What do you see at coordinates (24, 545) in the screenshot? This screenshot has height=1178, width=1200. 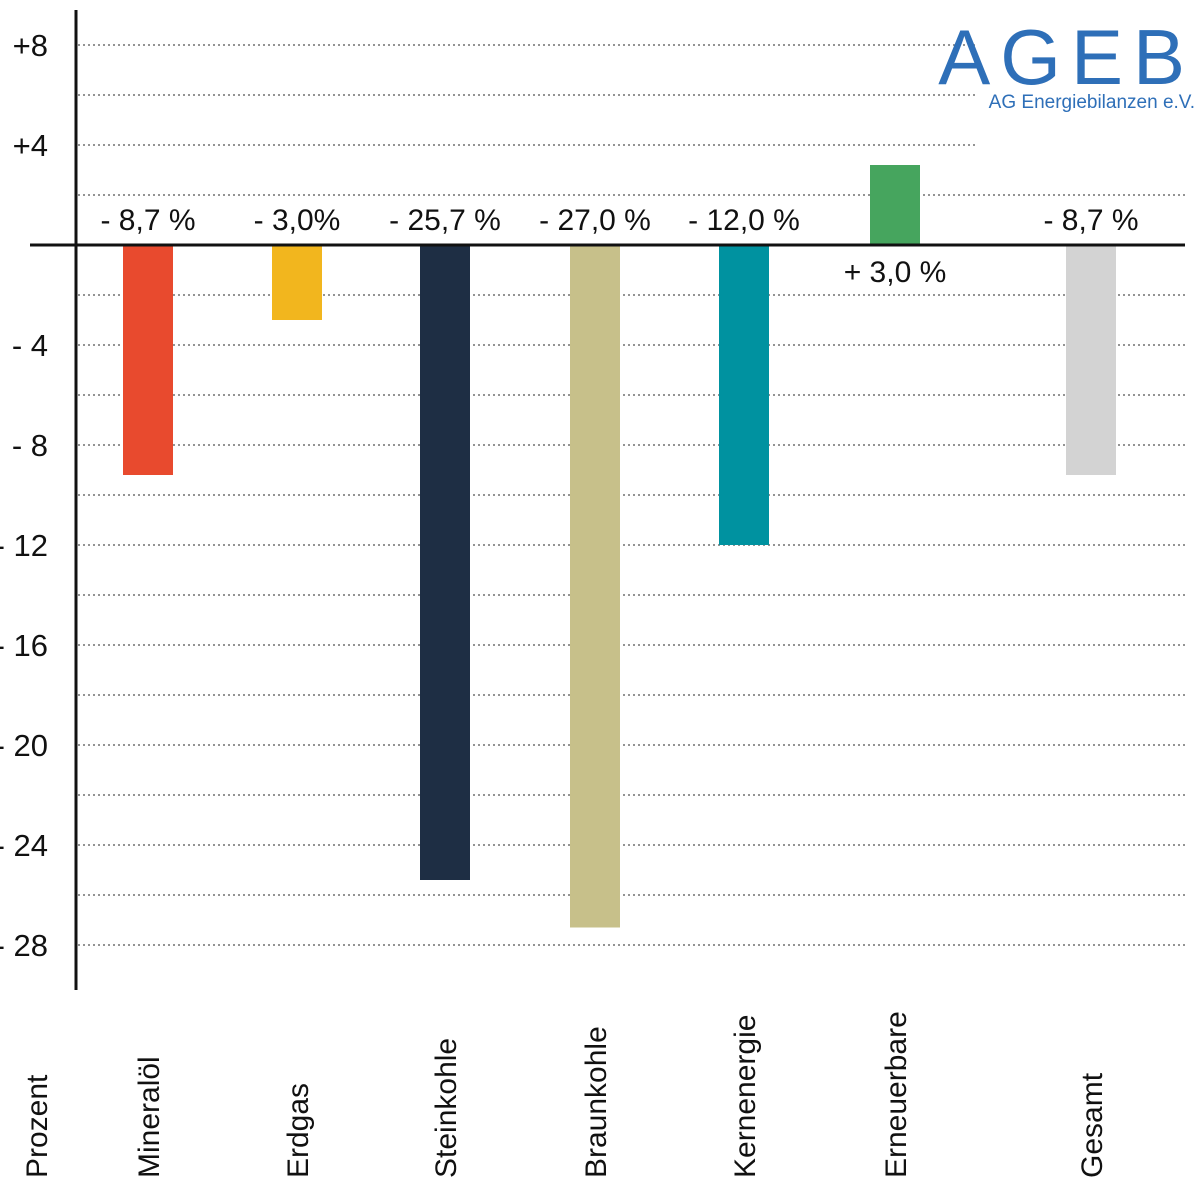 I see `y-tick-label: - 12` at bounding box center [24, 545].